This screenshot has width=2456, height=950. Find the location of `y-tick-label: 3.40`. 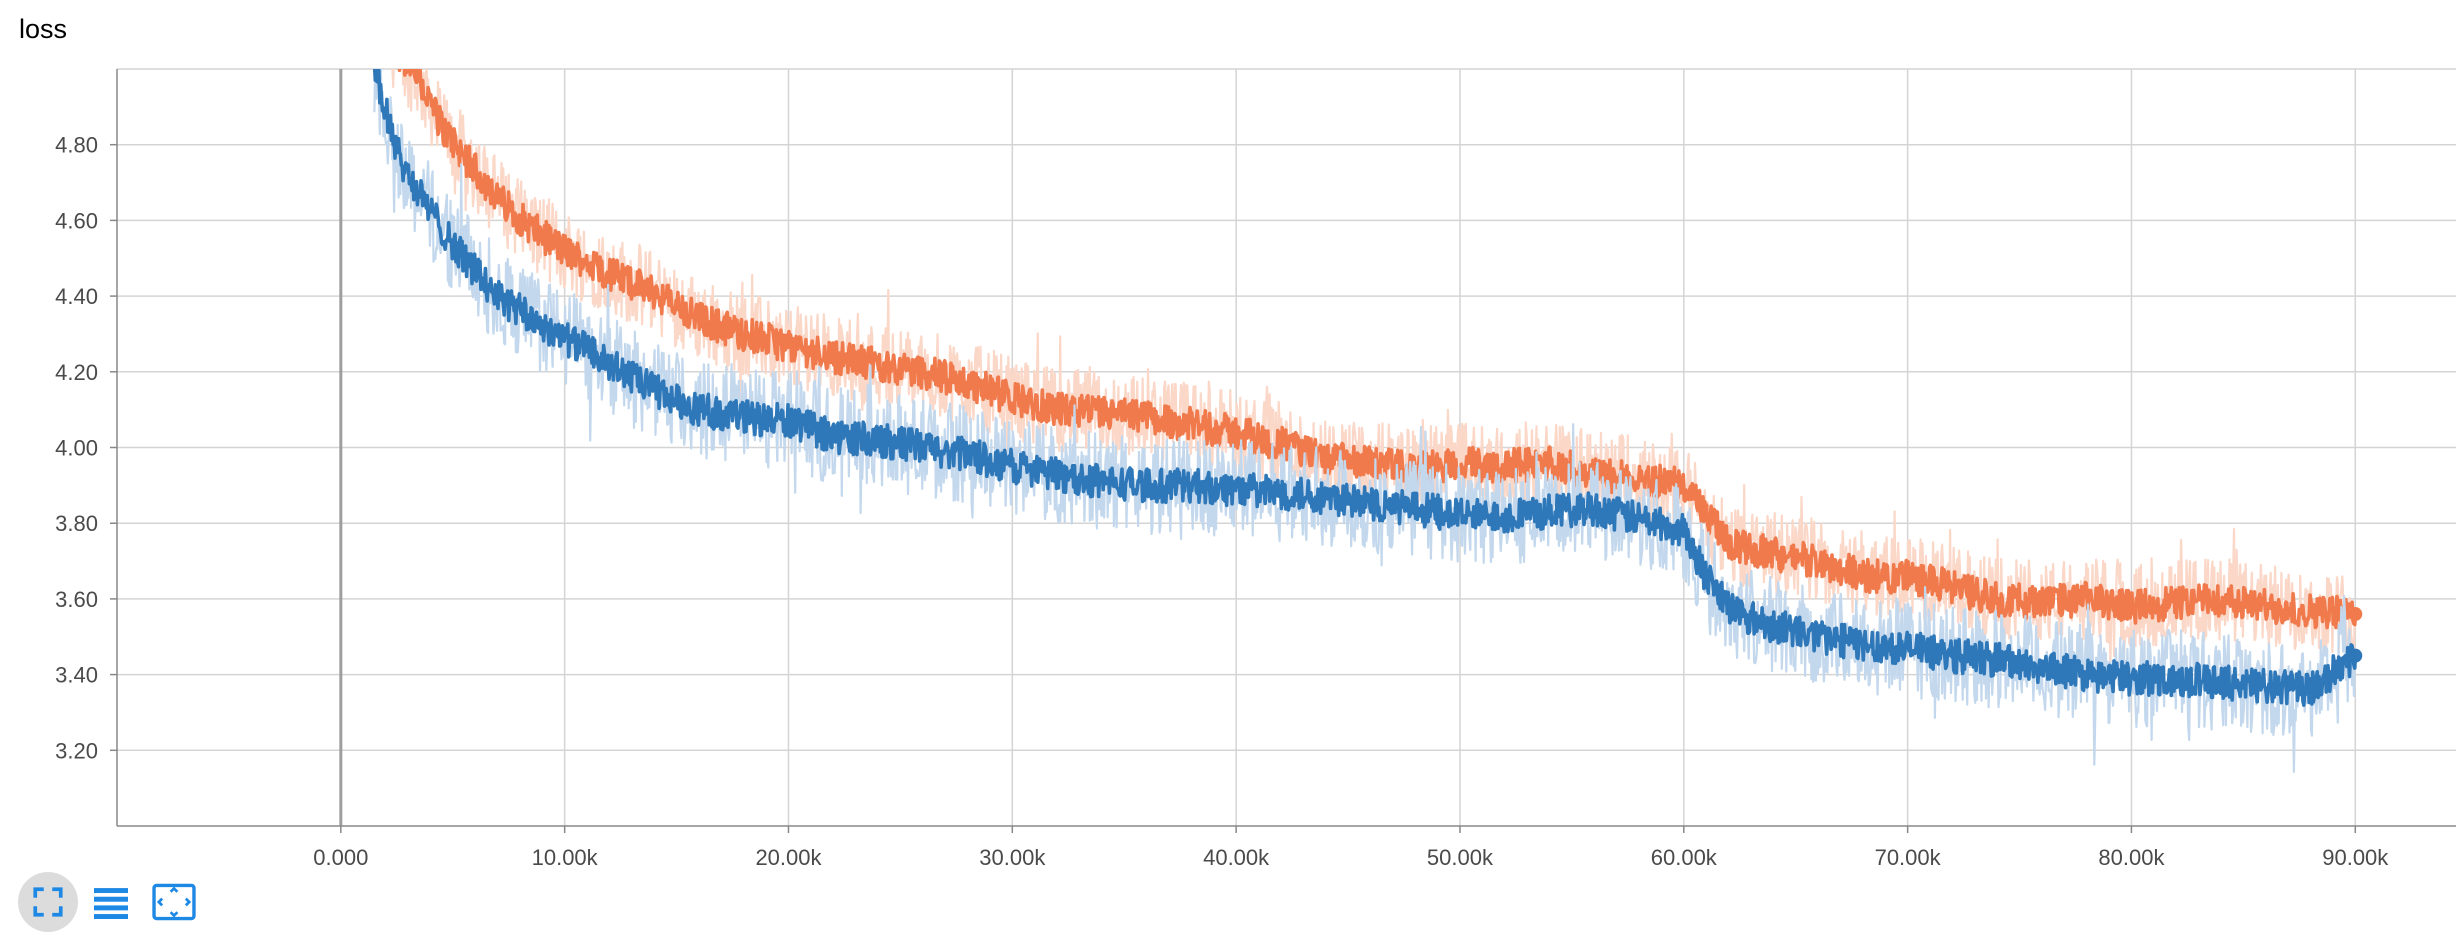

y-tick-label: 3.40 is located at coordinates (76, 675).